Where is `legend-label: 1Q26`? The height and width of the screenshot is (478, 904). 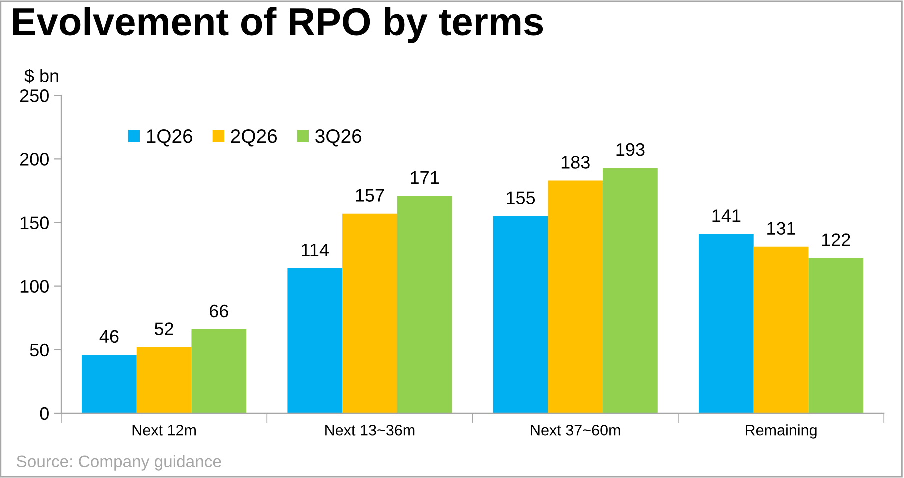 legend-label: 1Q26 is located at coordinates (170, 138).